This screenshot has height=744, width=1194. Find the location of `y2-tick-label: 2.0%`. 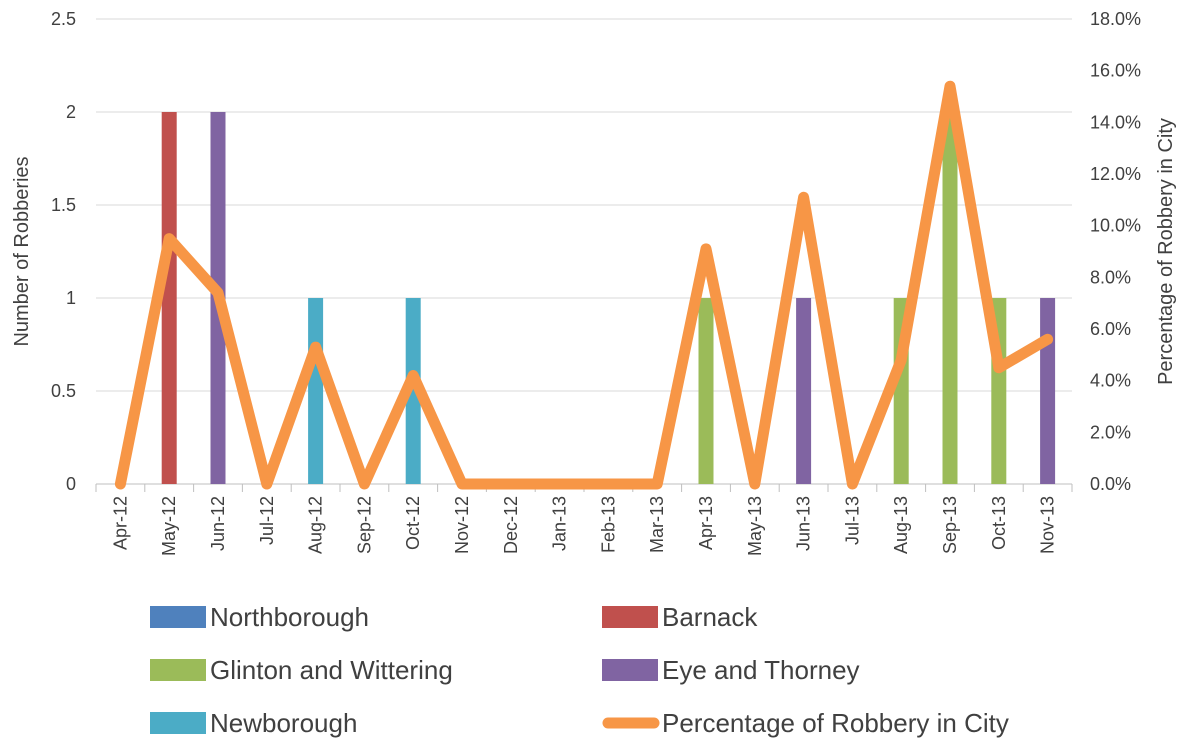

y2-tick-label: 2.0% is located at coordinates (1110, 432).